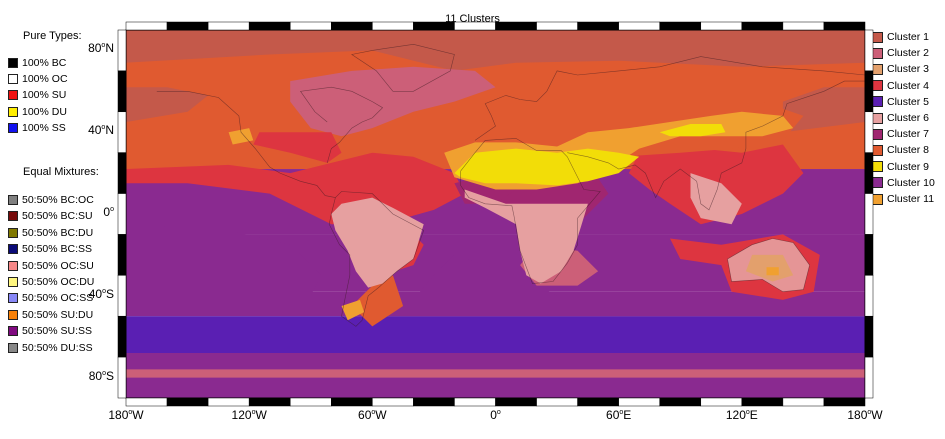 The image size is (945, 439). I want to click on mixture-label: 50:50% OC:DU, so click(58, 282).